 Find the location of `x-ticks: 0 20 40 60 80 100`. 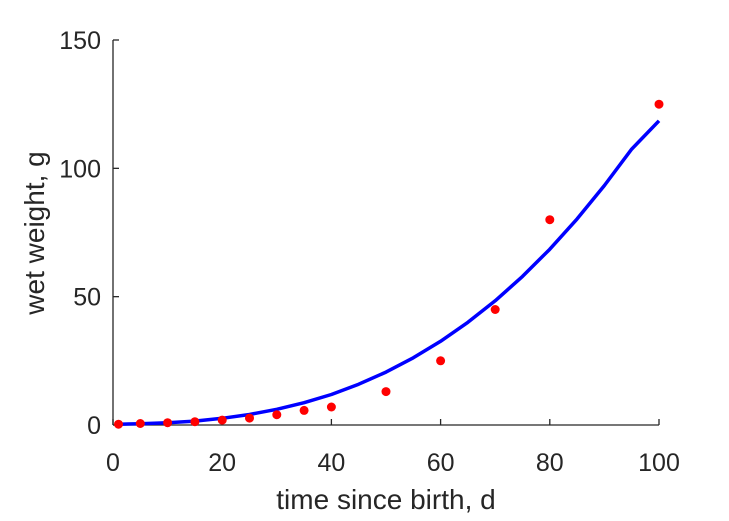

x-ticks: 0 20 40 60 80 100 is located at coordinates (393, 448).